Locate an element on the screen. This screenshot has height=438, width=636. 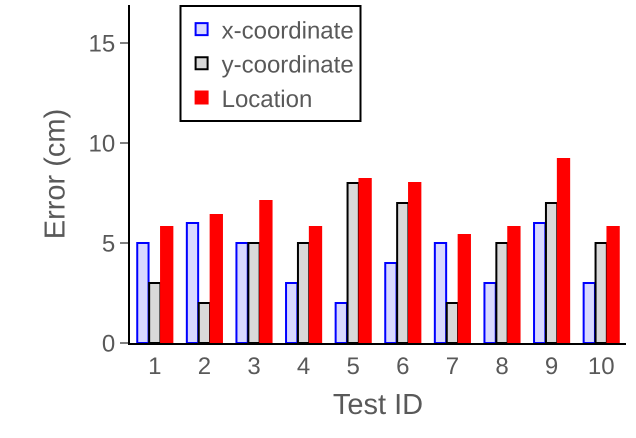
legend-label: Location is located at coordinates (267, 99).